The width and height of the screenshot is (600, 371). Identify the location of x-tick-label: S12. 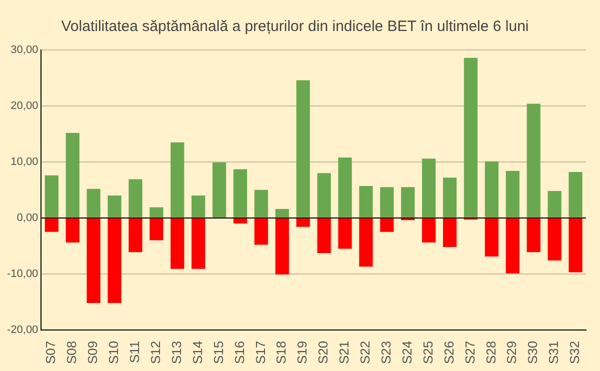
(156, 352).